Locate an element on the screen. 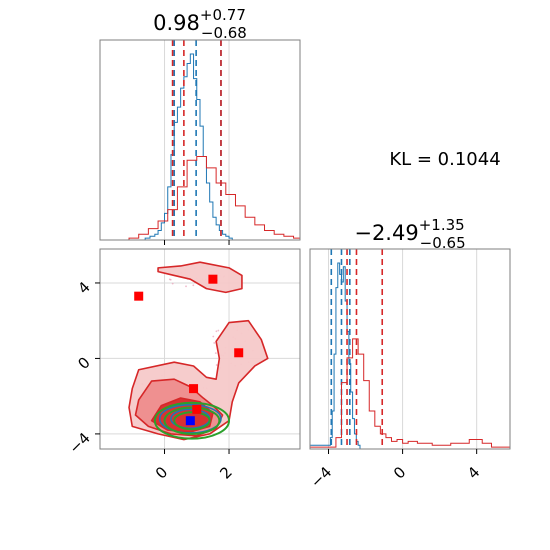 Image resolution: width=550 pixels, height=550 pixels. joint-y-tick-label: 0 is located at coordinates (83, 363).